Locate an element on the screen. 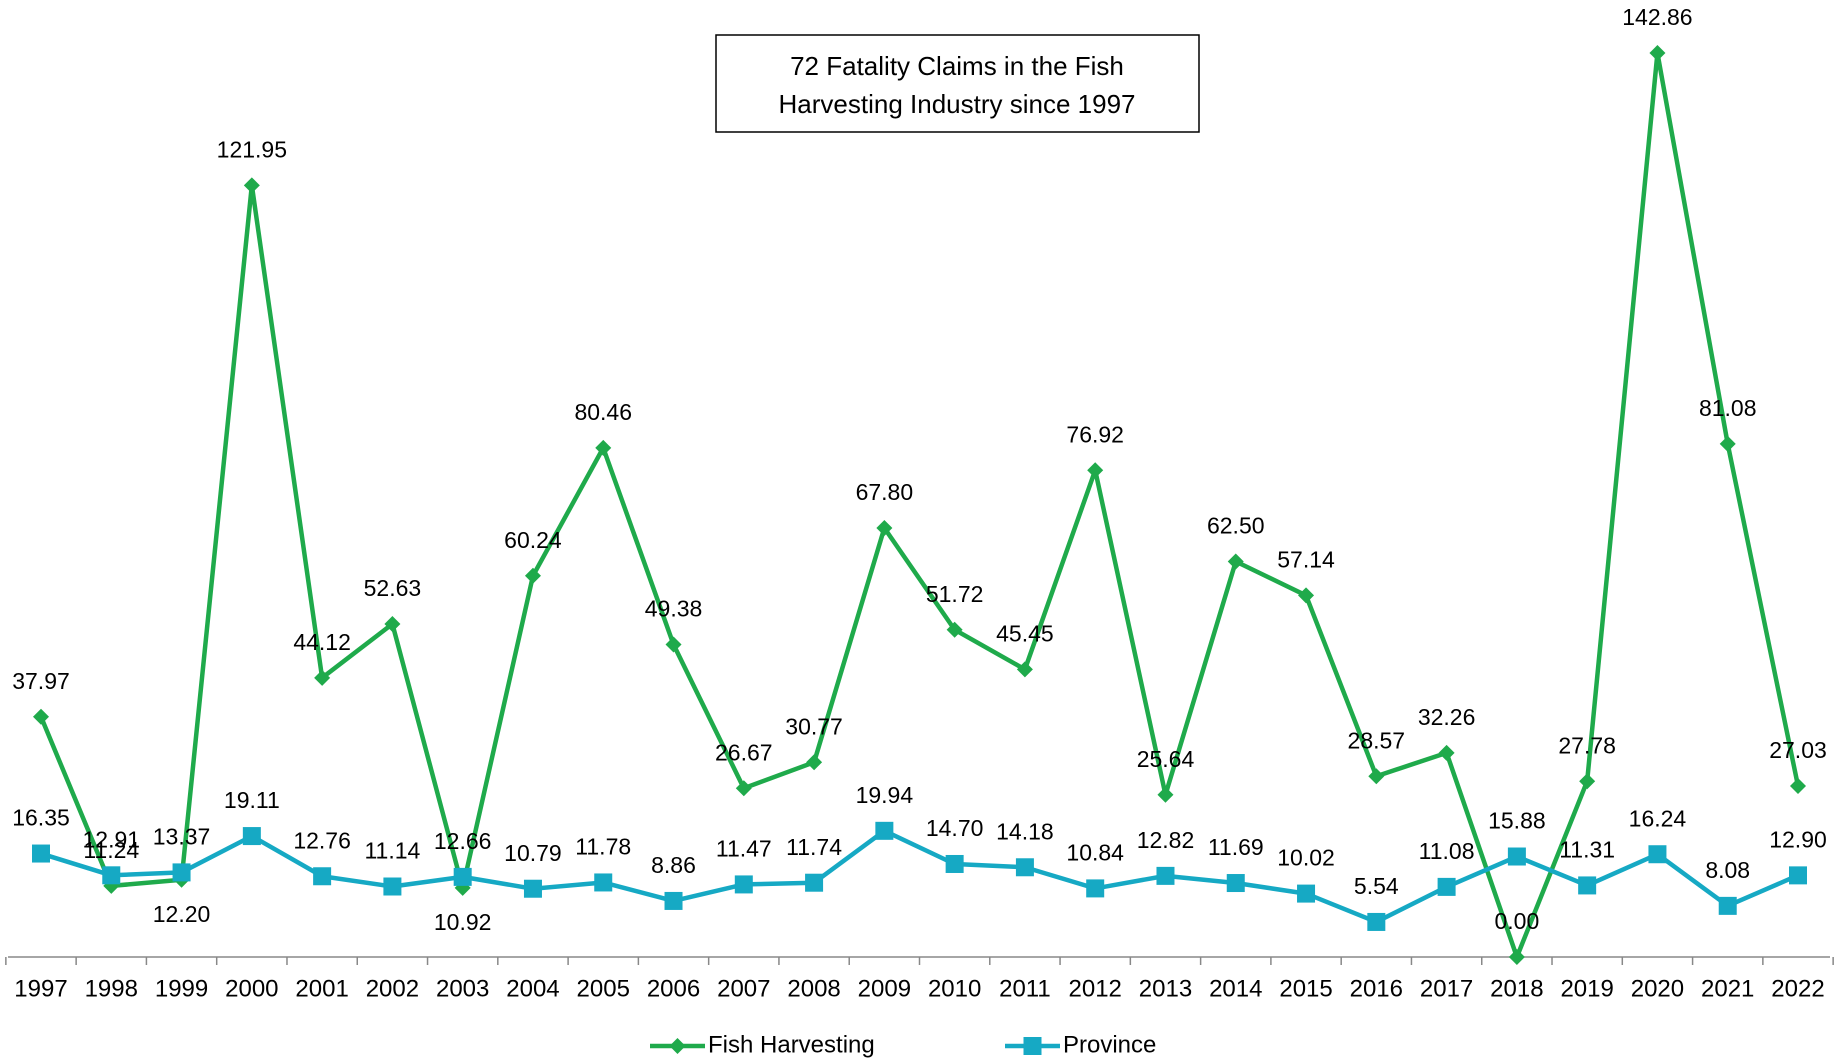 This screenshot has width=1835, height=1060. x-tick-label: 1997 is located at coordinates (40, 988).